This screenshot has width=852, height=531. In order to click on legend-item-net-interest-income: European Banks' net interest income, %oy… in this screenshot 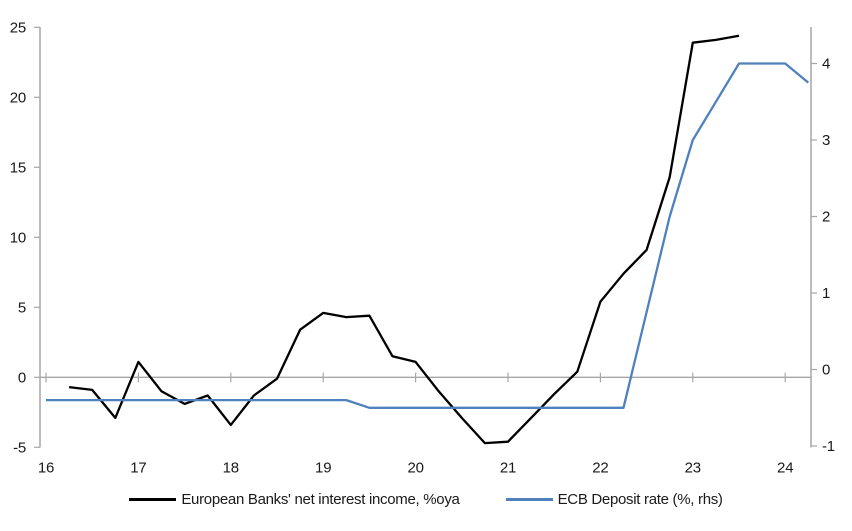, I will do `click(294, 499)`.